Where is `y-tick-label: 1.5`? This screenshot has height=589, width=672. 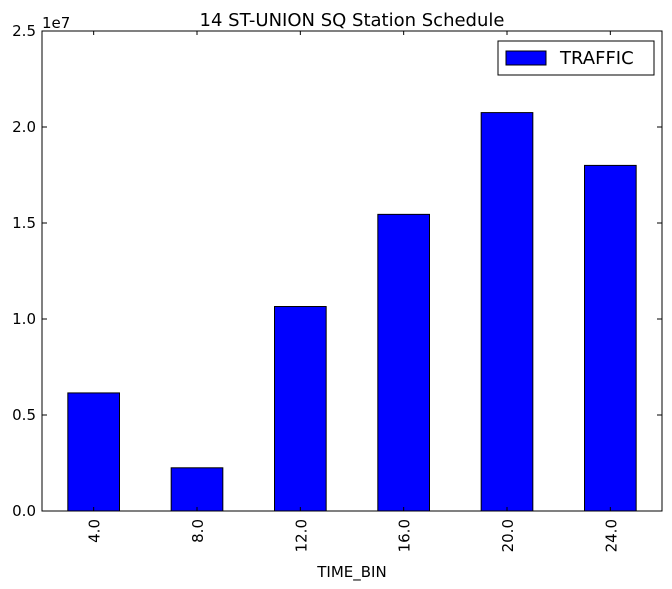 y-tick-label: 1.5 is located at coordinates (24, 223).